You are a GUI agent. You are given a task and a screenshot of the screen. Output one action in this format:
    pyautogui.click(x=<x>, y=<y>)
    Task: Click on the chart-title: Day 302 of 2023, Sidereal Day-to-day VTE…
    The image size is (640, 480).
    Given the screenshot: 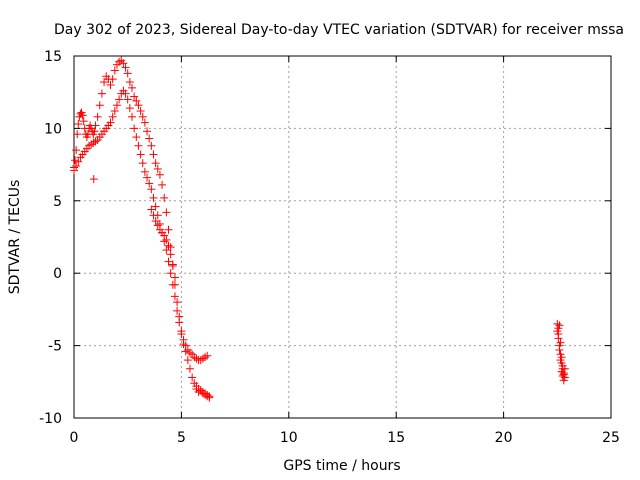 What is the action you would take?
    pyautogui.click(x=339, y=30)
    